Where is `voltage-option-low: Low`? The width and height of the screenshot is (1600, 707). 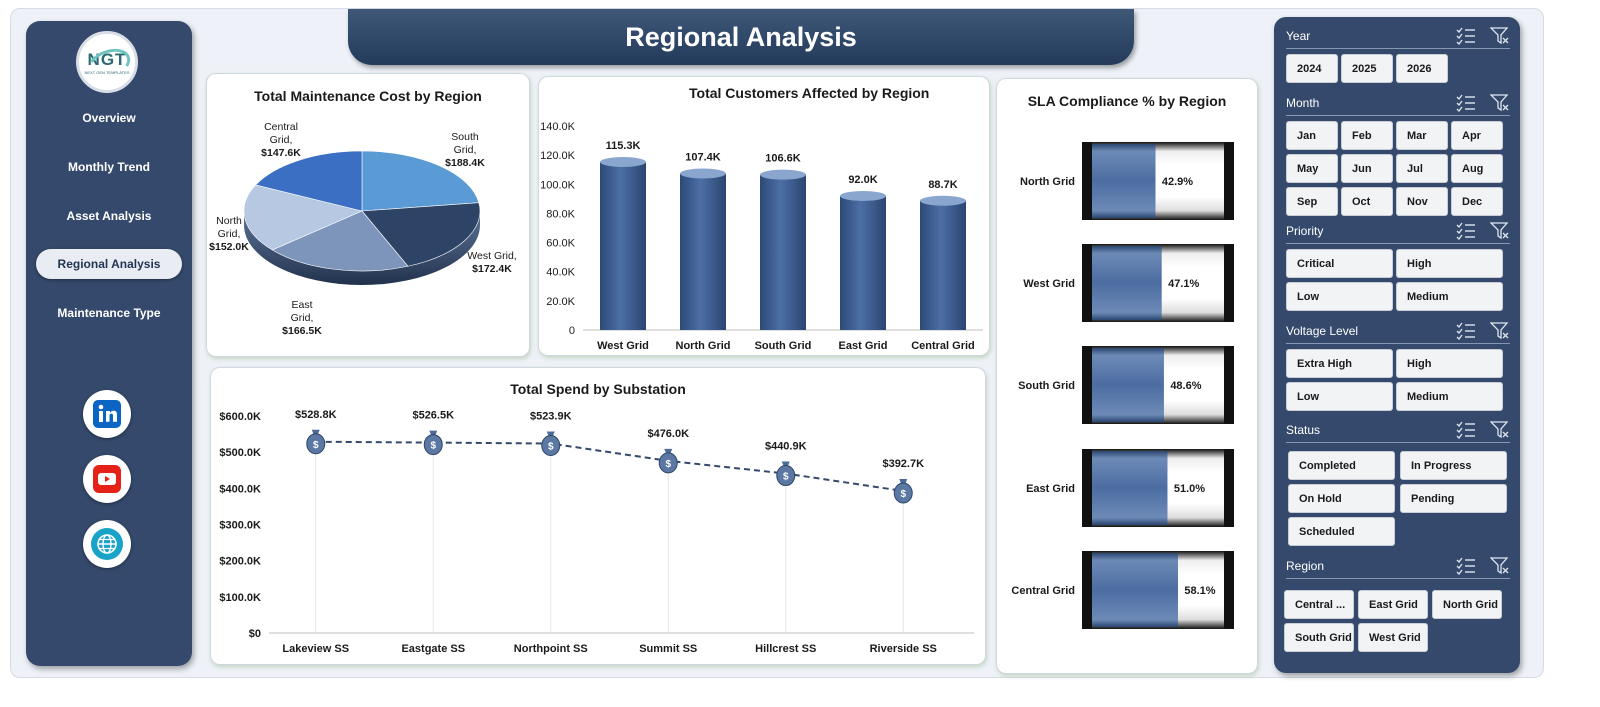
voltage-option-low: Low is located at coordinates (1339, 396).